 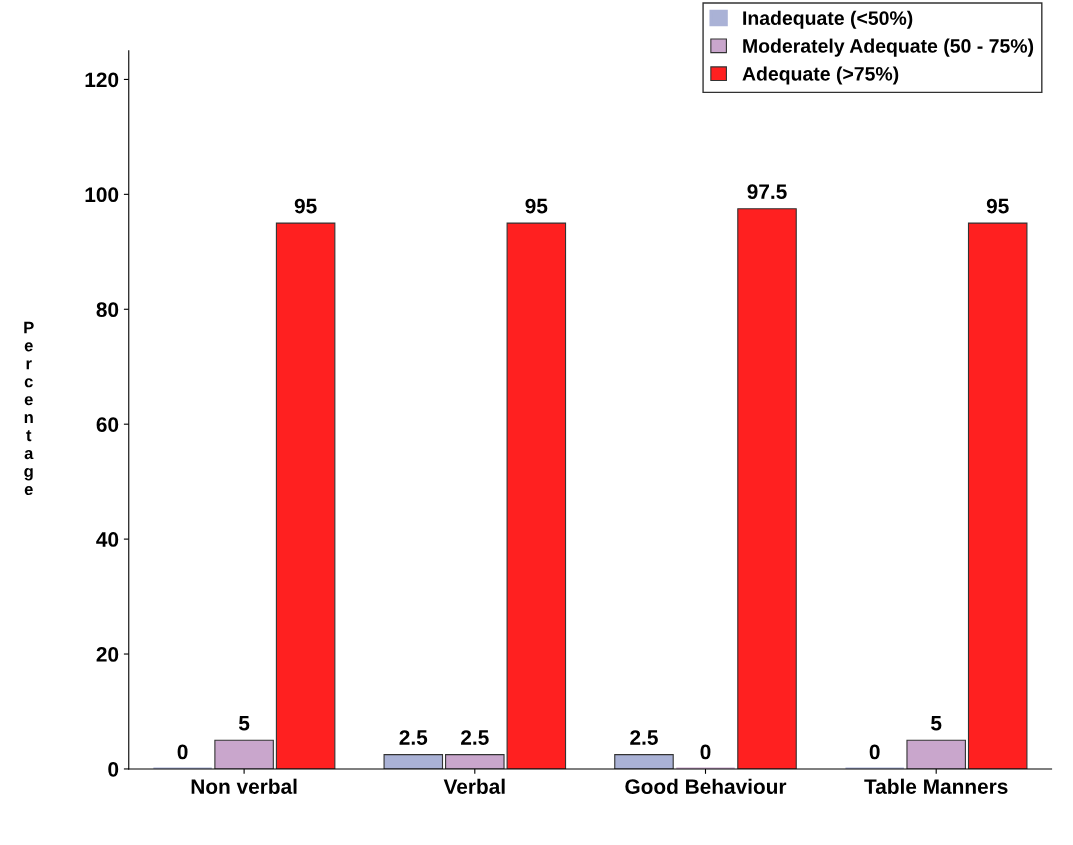 I want to click on y-tick-label: 40, so click(x=107, y=539).